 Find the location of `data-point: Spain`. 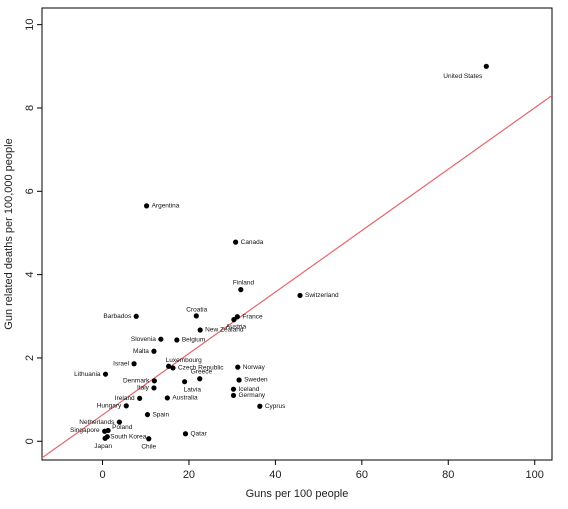

data-point: Spain is located at coordinates (156, 414).